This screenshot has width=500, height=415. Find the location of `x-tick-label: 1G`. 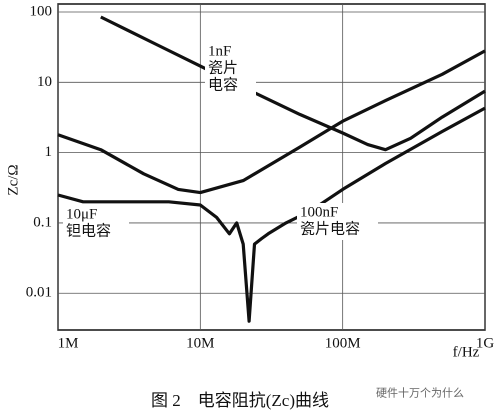

x-tick-label: 1G is located at coordinates (485, 343).